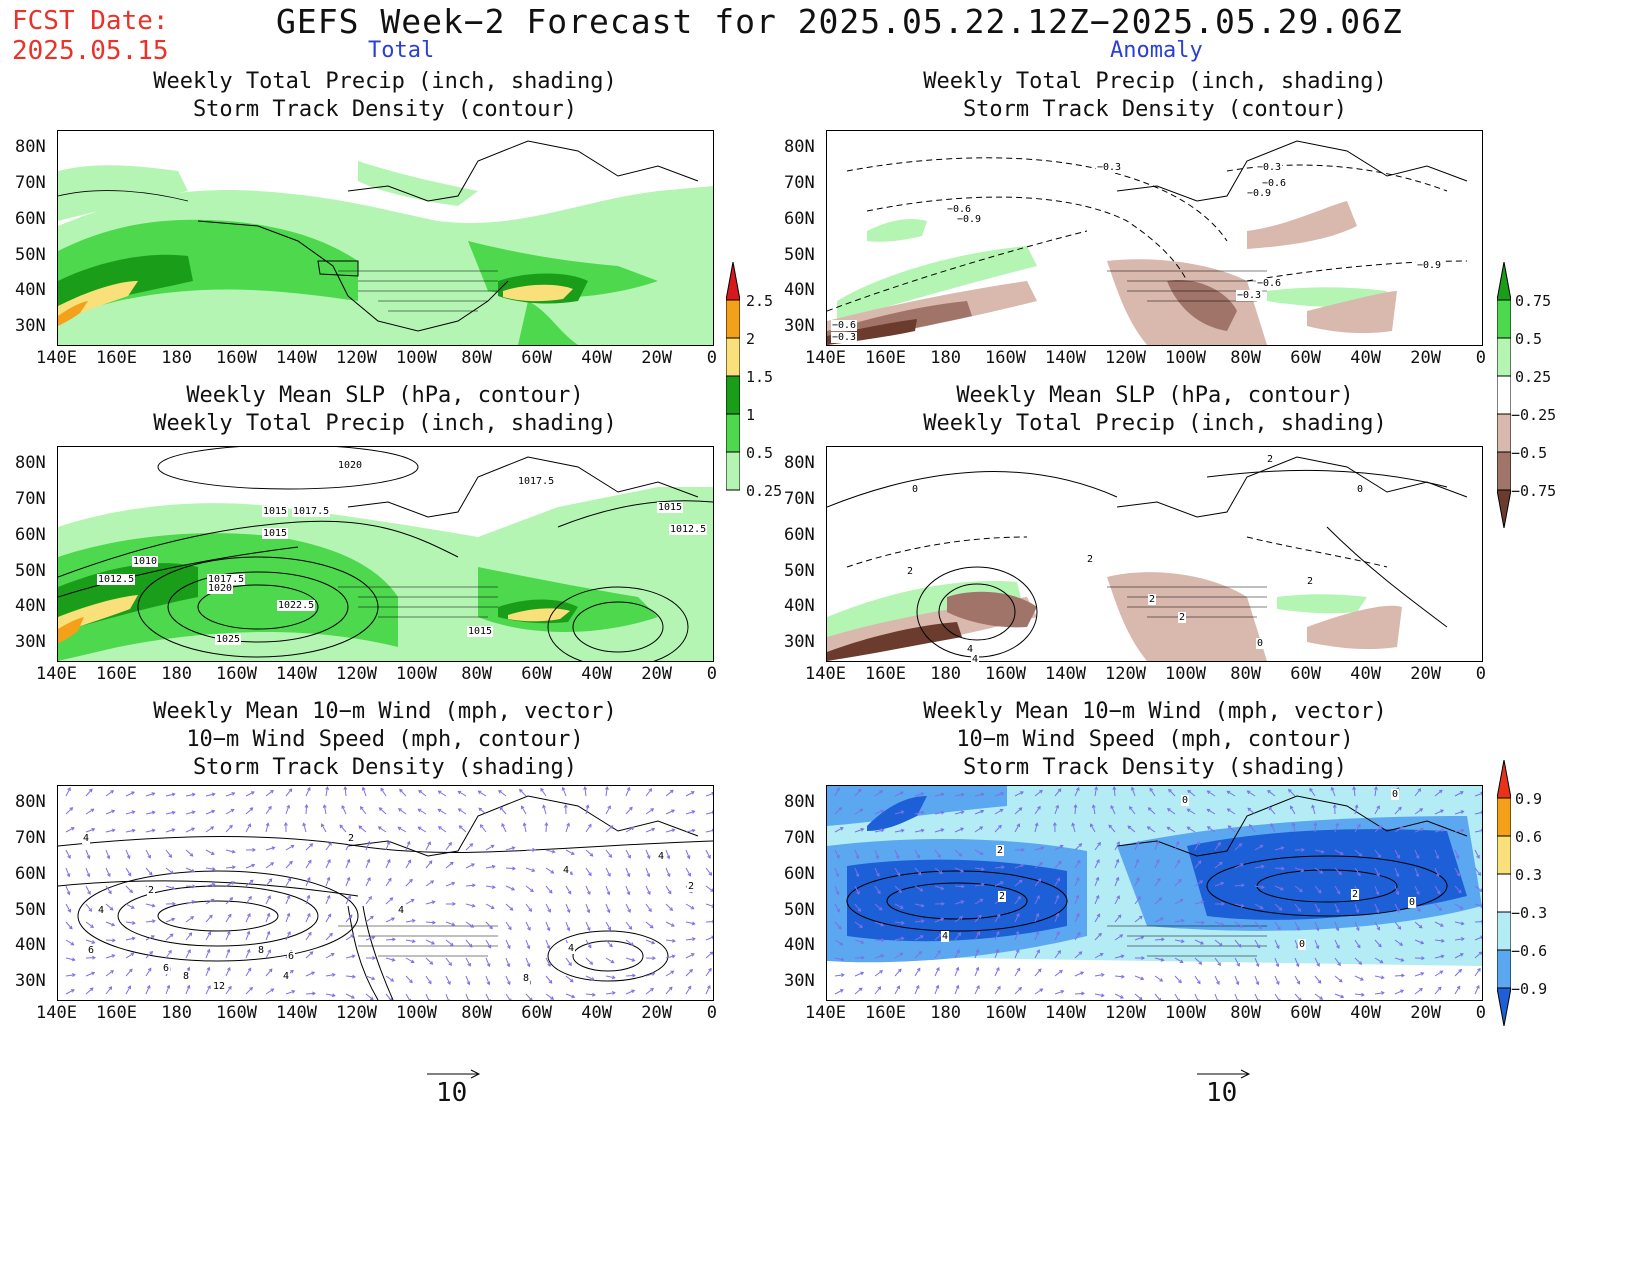 This screenshot has height=1275, width=1650. What do you see at coordinates (86, 838) in the screenshot?
I see `contour-label: 4` at bounding box center [86, 838].